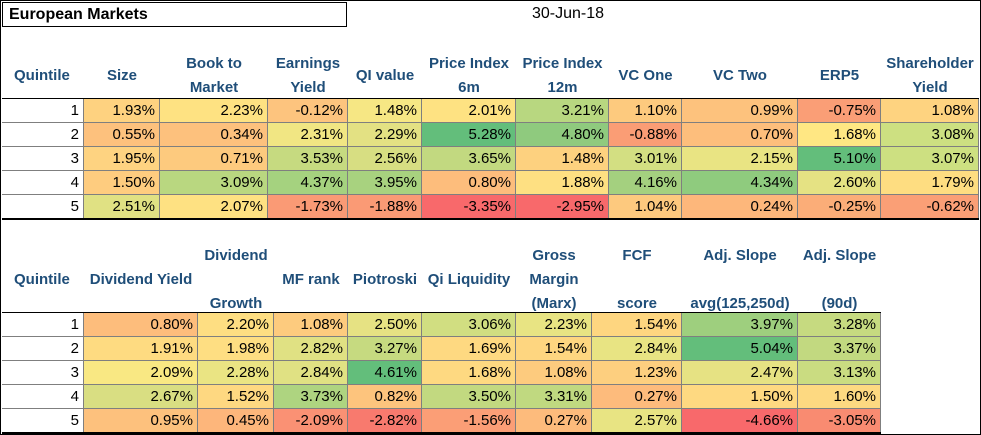  What do you see at coordinates (141, 325) in the screenshot?
I see `table-cell: 0.80%` at bounding box center [141, 325].